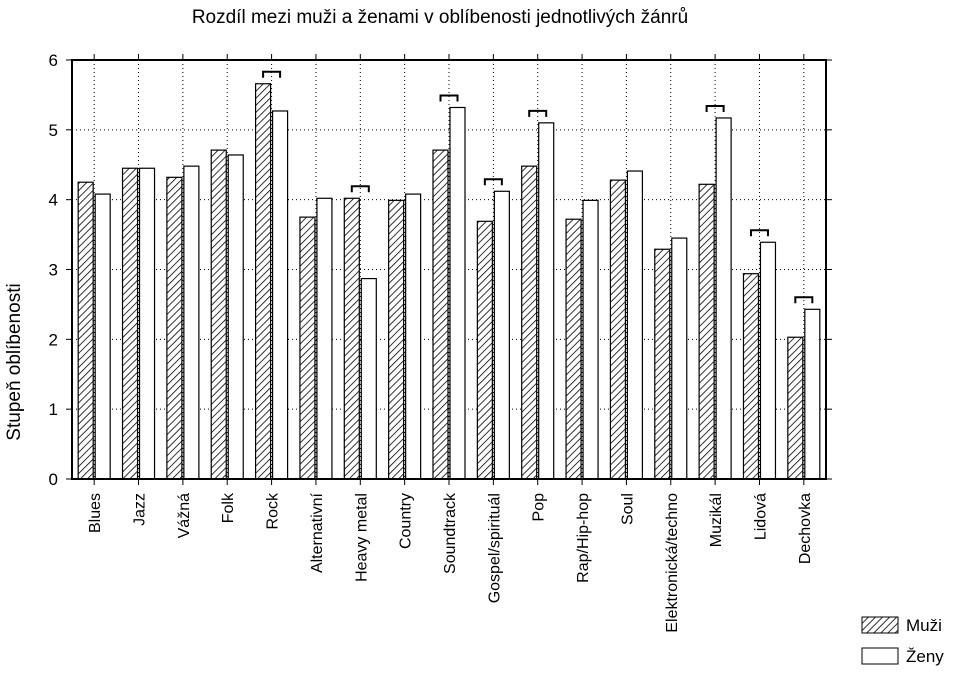 The image size is (960, 683). I want to click on y-tick-label: 1, so click(53, 409).